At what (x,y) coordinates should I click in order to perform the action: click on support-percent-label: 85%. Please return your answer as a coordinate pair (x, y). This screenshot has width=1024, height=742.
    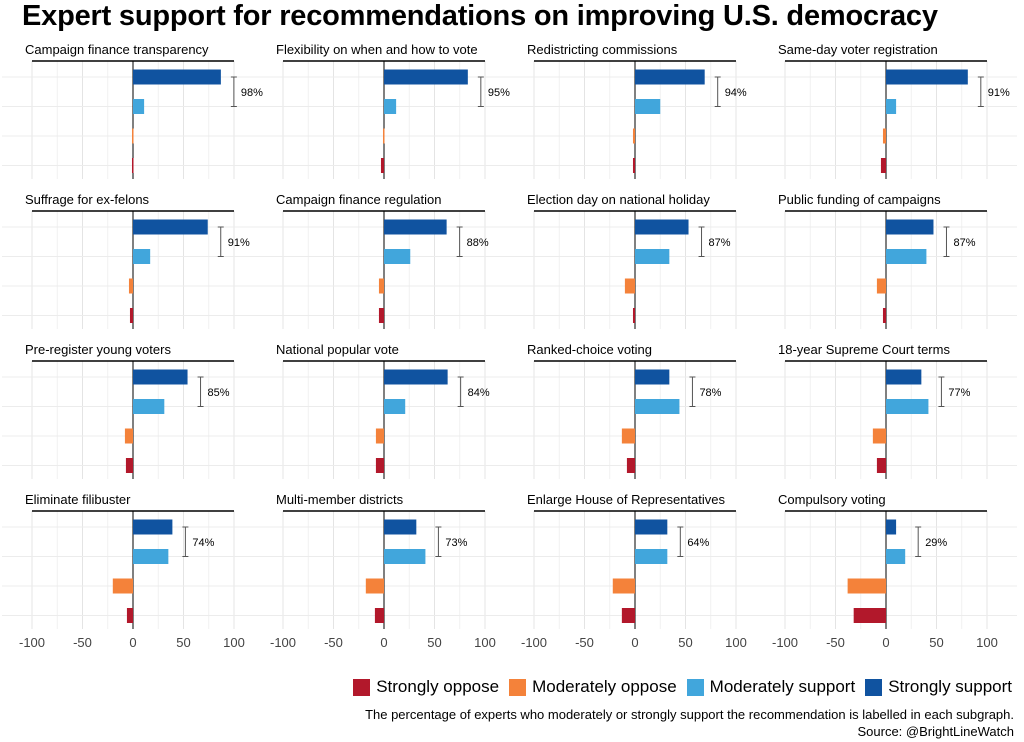
    Looking at the image, I should click on (219, 393).